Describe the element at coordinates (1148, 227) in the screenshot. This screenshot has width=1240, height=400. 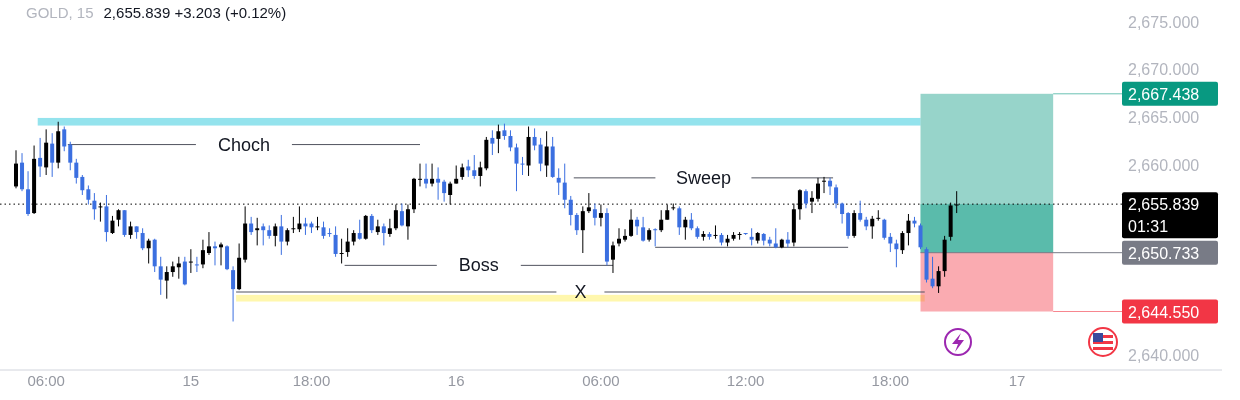
I see `text: 01:31` at that location.